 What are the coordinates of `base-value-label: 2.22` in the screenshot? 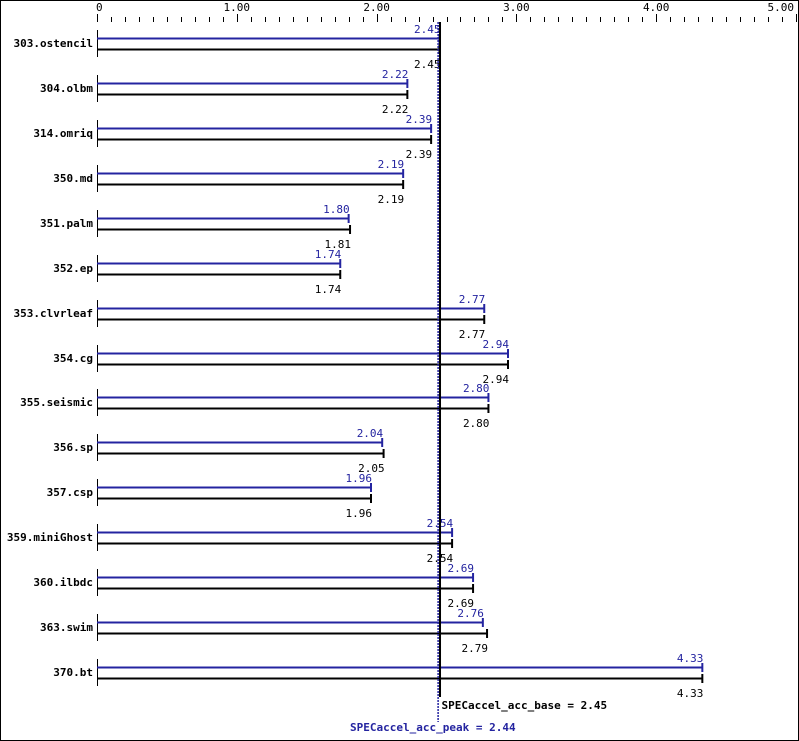 It's located at (395, 109).